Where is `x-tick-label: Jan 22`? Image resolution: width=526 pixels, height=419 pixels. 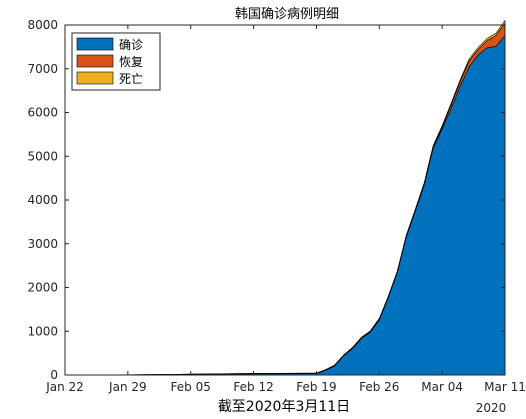 x-tick-label: Jan 22 is located at coordinates (64, 387).